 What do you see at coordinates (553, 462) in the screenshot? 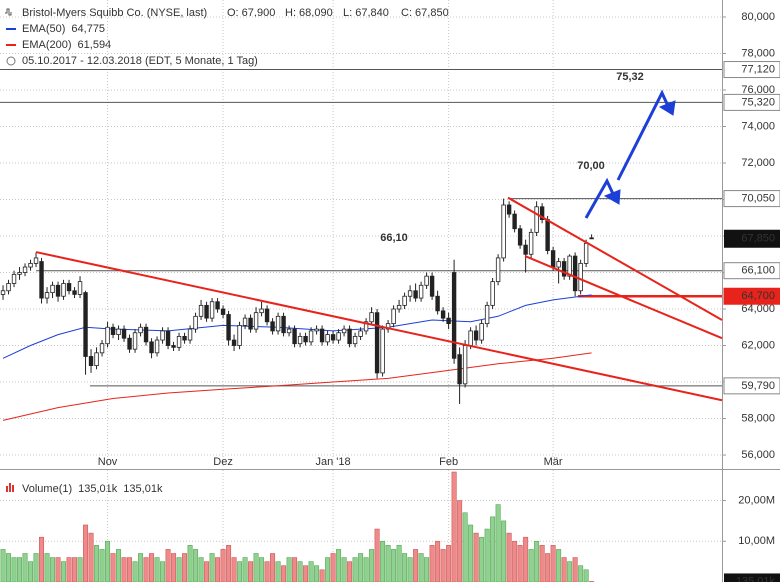
I see `x-tick-label: Mär` at bounding box center [553, 462].